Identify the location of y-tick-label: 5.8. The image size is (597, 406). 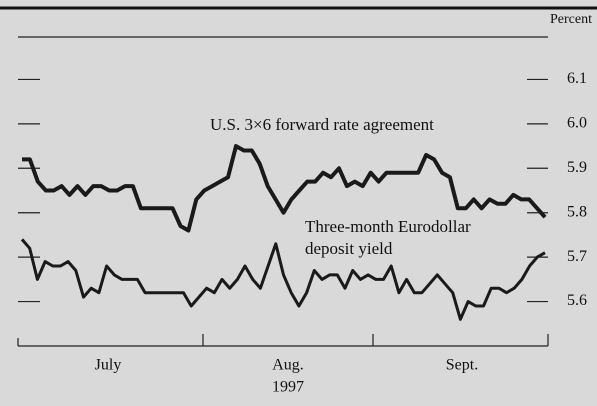
(577, 211).